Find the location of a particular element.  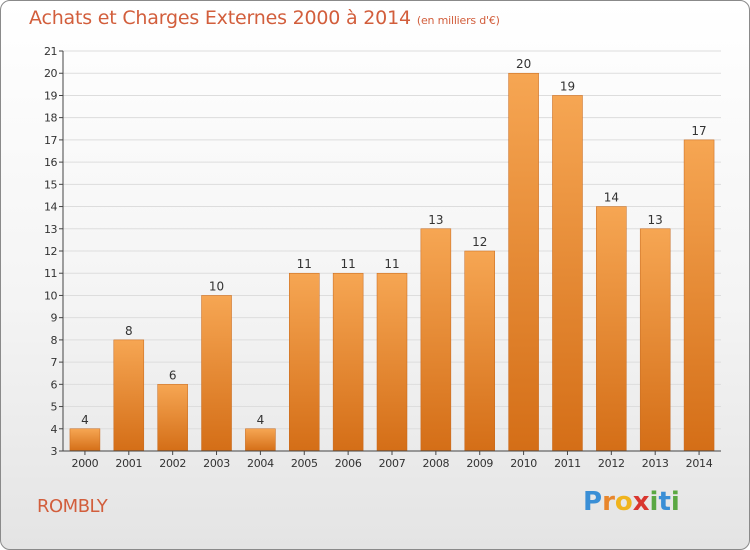

bar-2012 is located at coordinates (611, 329).